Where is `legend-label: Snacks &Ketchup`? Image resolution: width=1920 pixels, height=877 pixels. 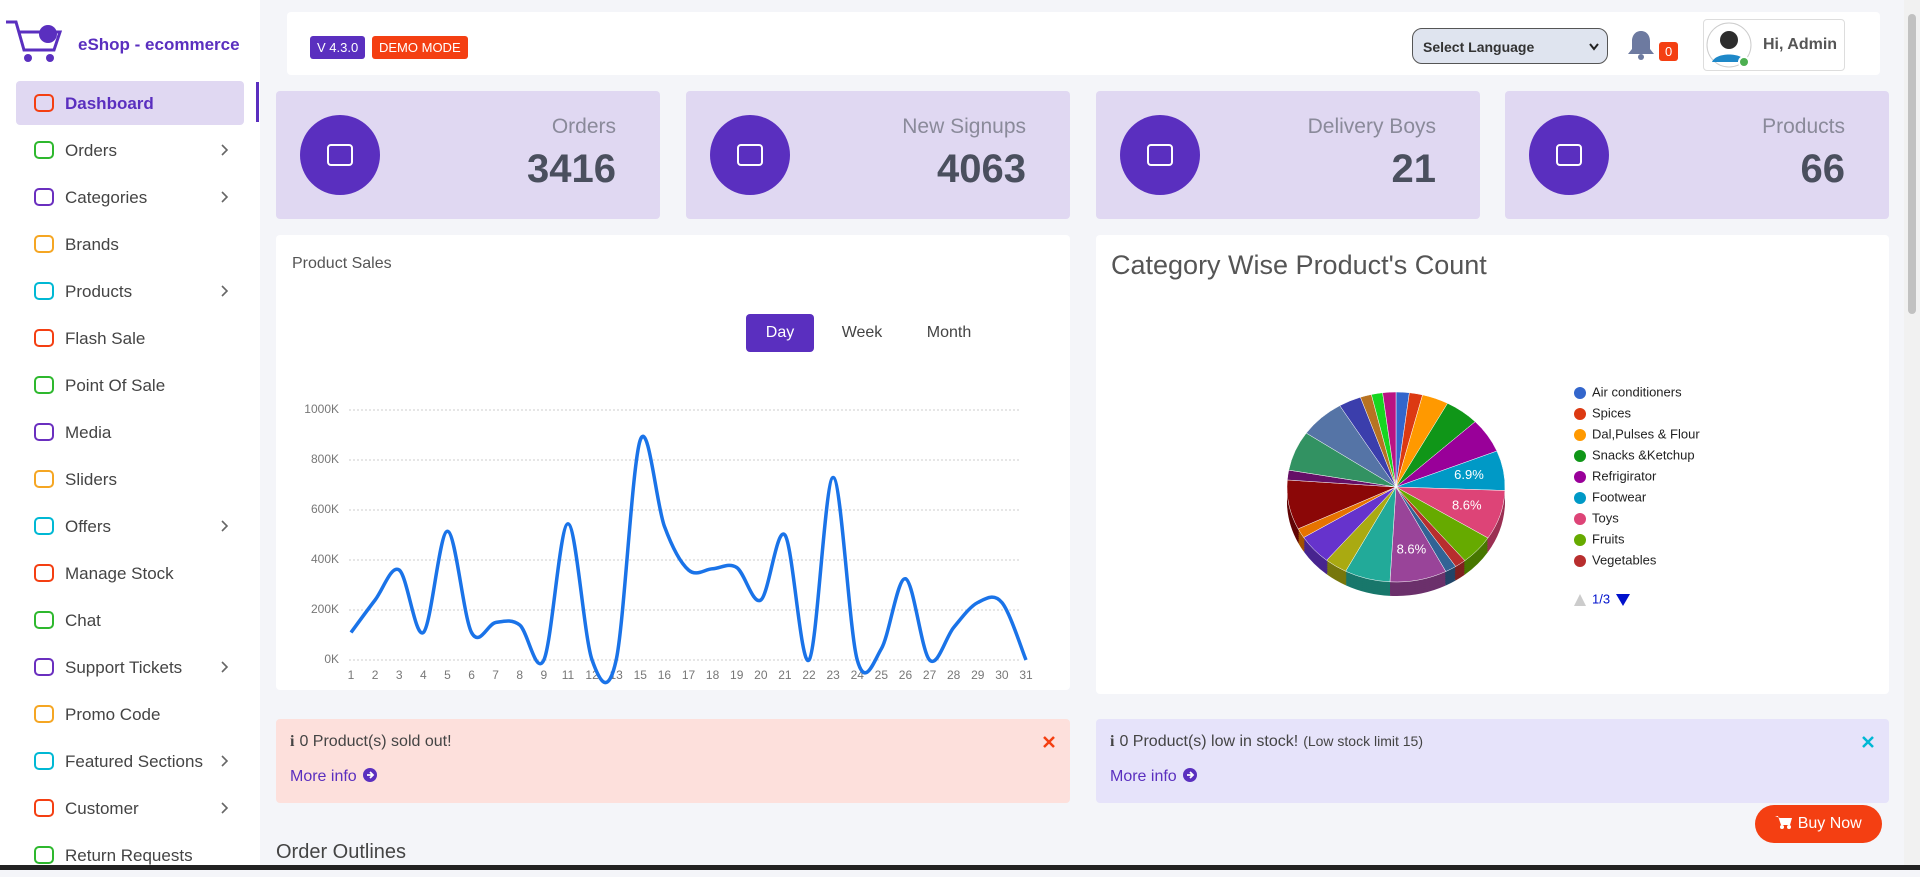
legend-label: Snacks &Ketchup is located at coordinates (1643, 454).